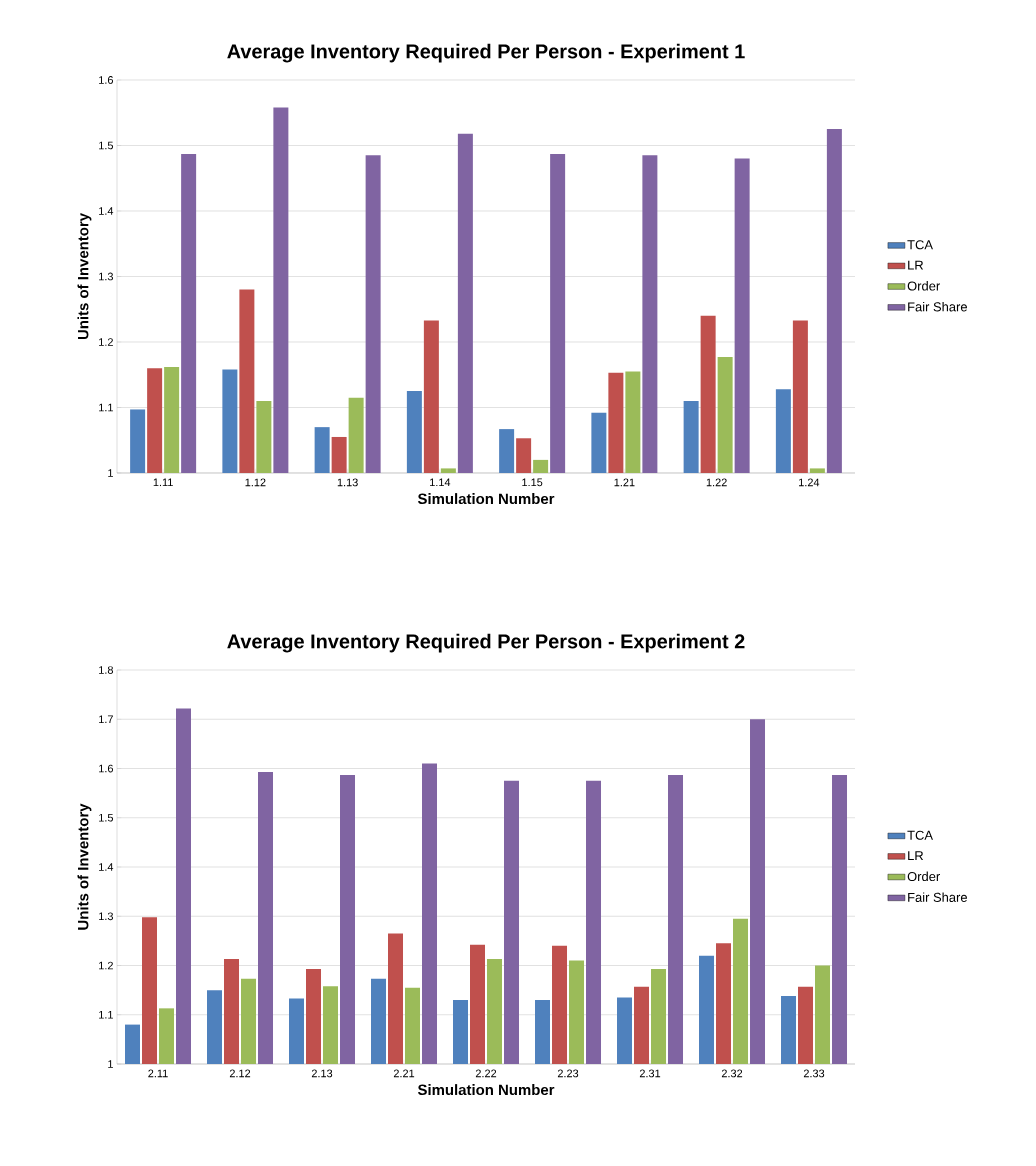  I want to click on x-tick-label: 2.13, so click(322, 1073).